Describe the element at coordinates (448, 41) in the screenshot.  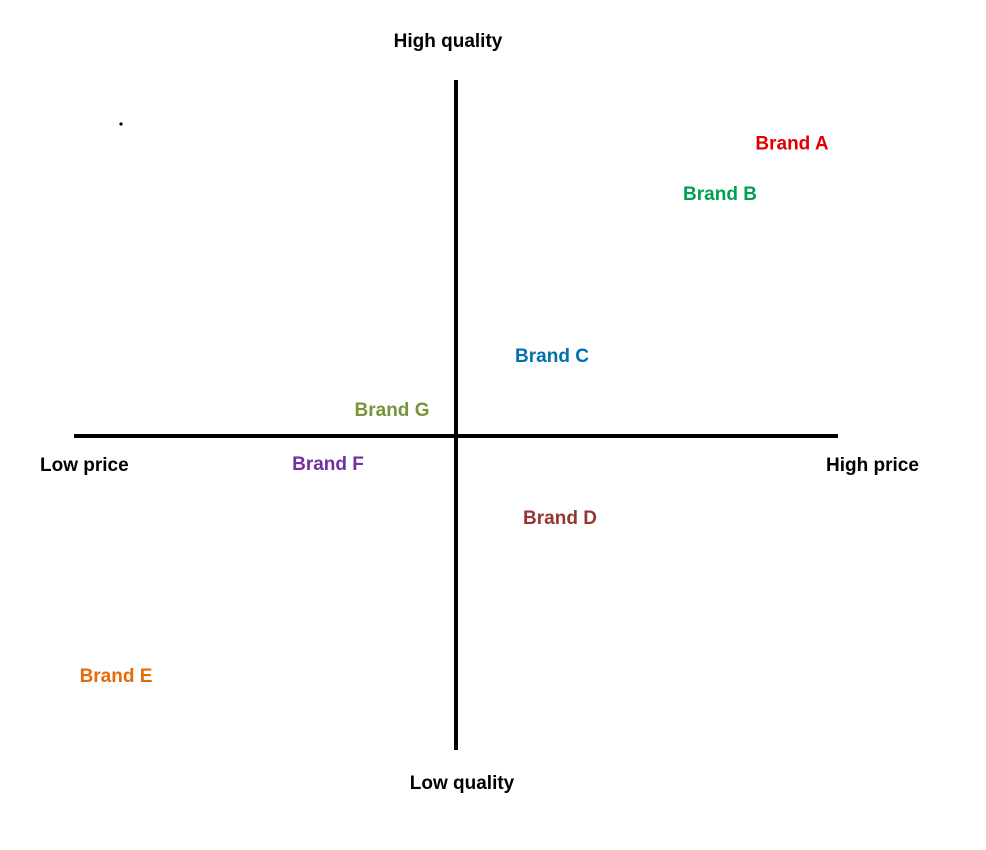
I see `axis-label-high-quality: High quality` at that location.